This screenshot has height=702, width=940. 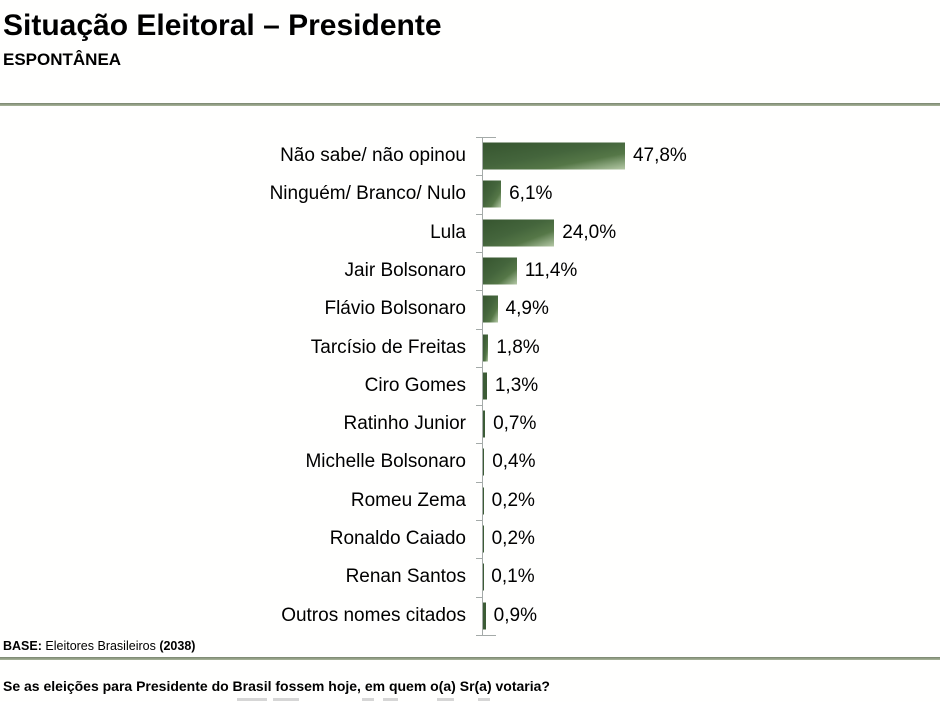 I want to click on category-label: Flávio Bolsonaro, so click(x=395, y=309).